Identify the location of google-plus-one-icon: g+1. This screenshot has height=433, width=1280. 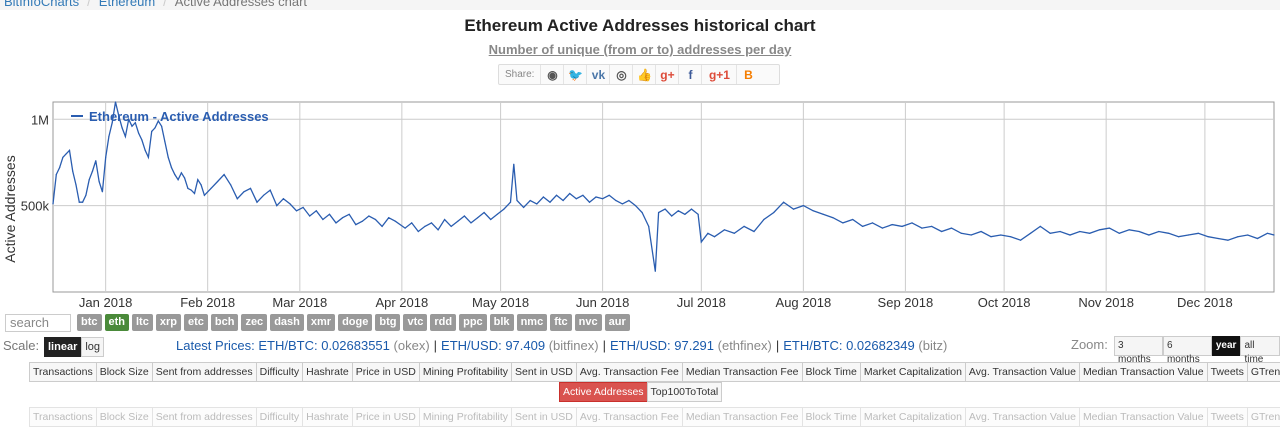
(718, 74).